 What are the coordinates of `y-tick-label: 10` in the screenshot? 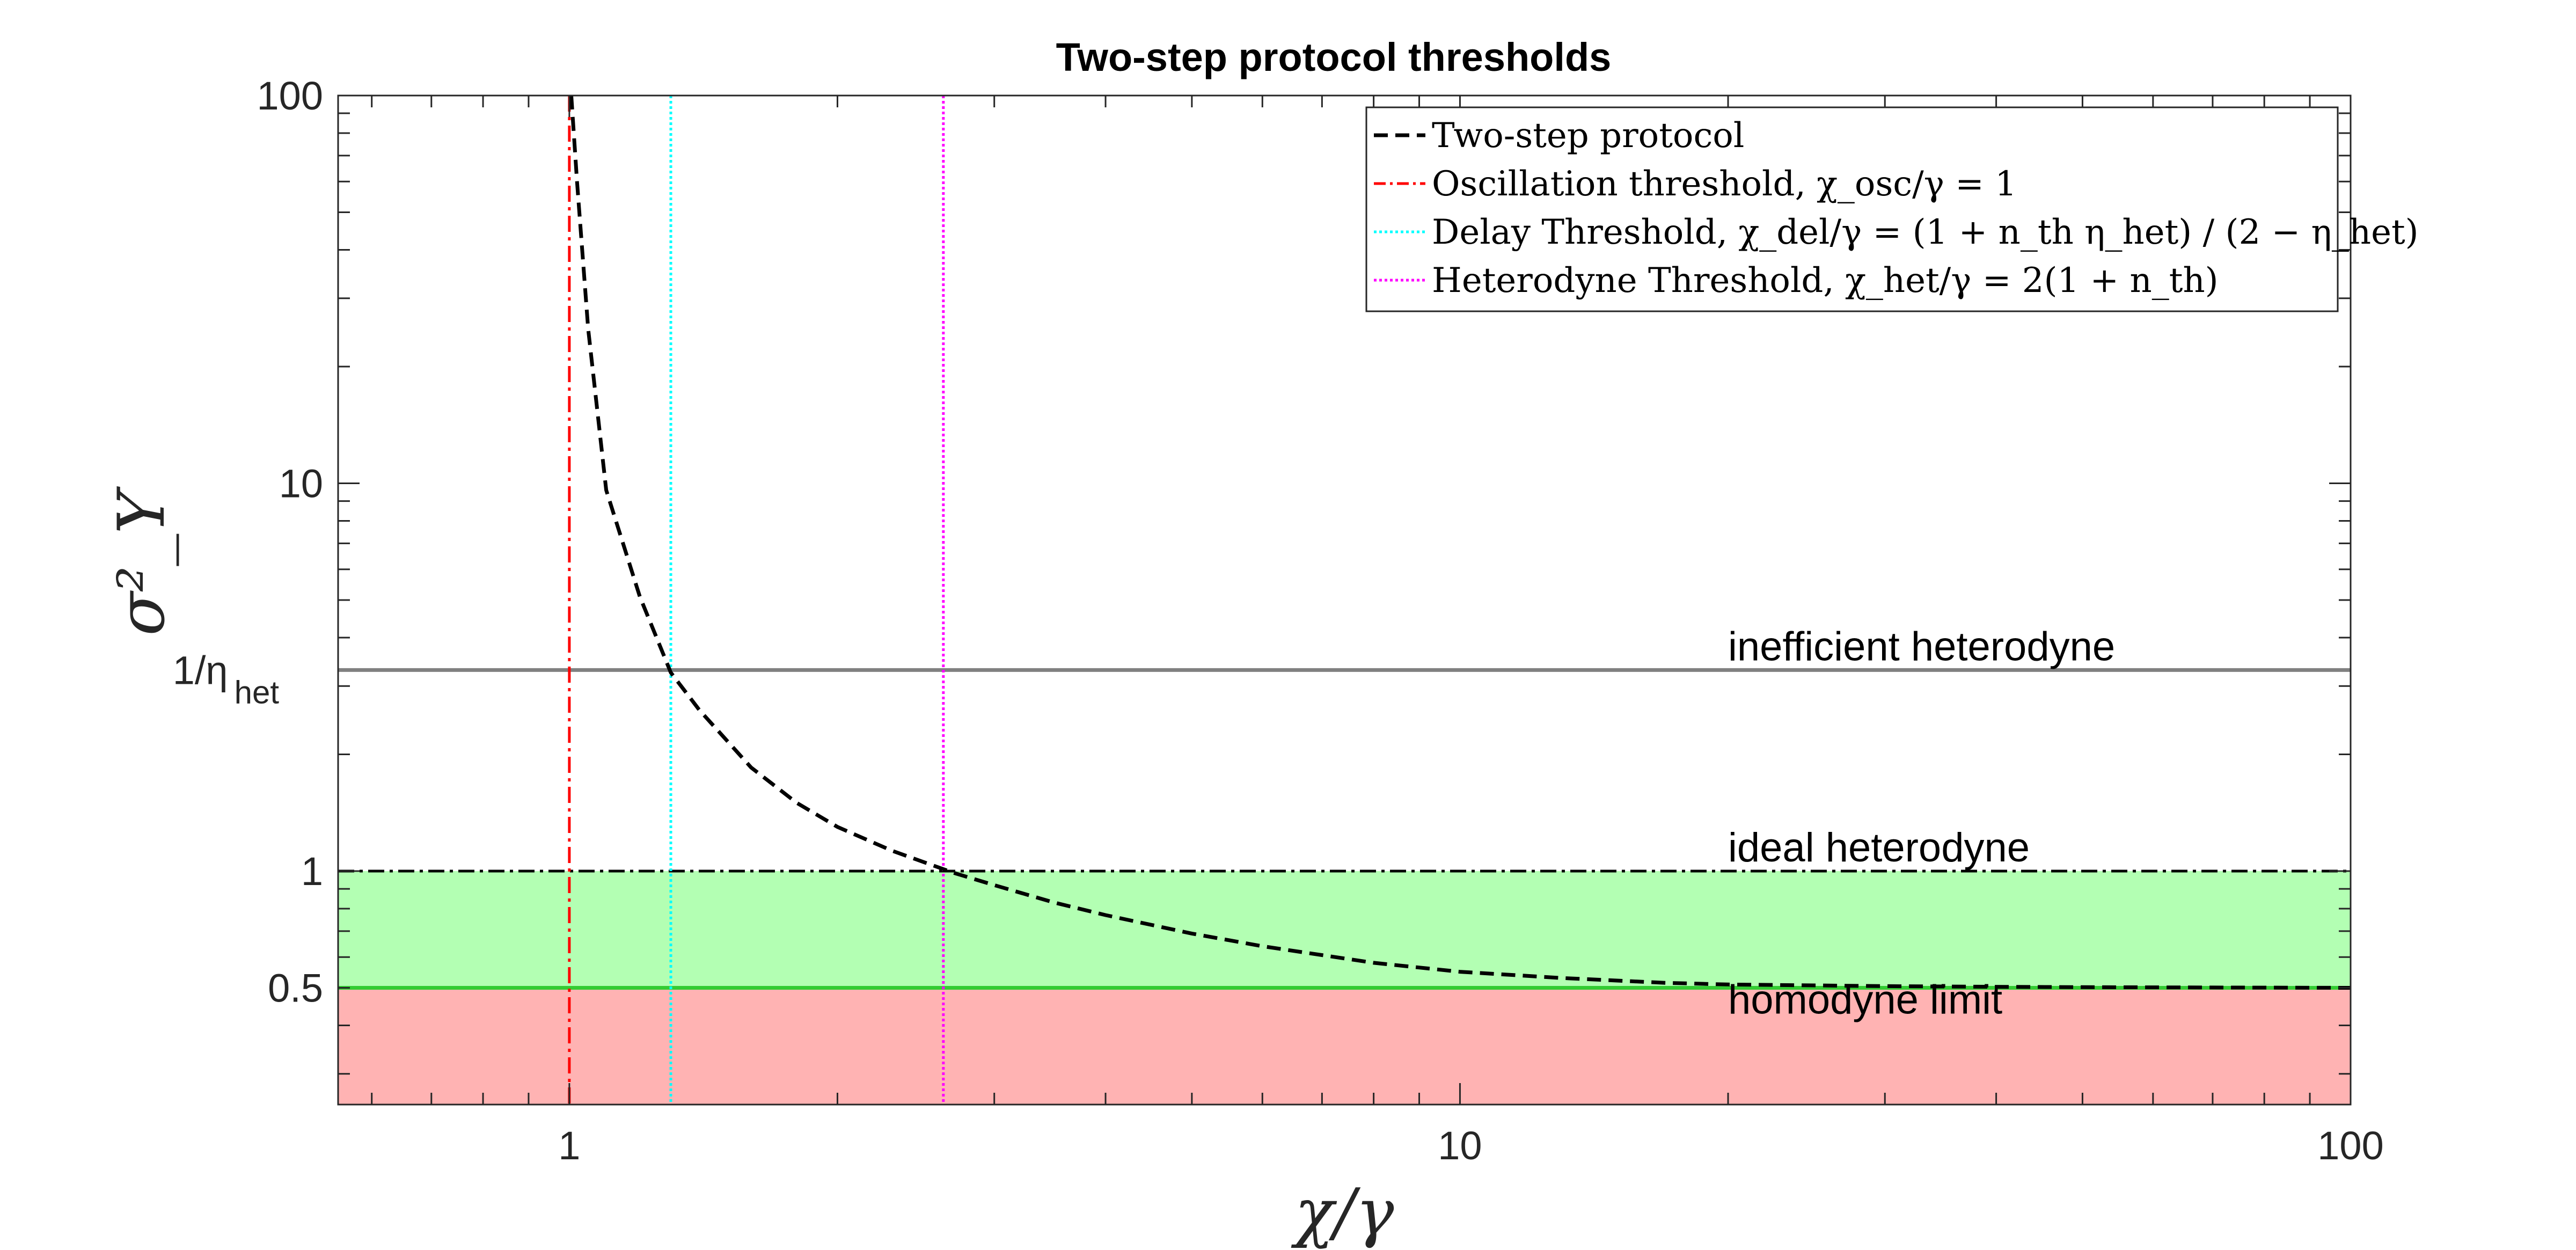 It's located at (301, 484).